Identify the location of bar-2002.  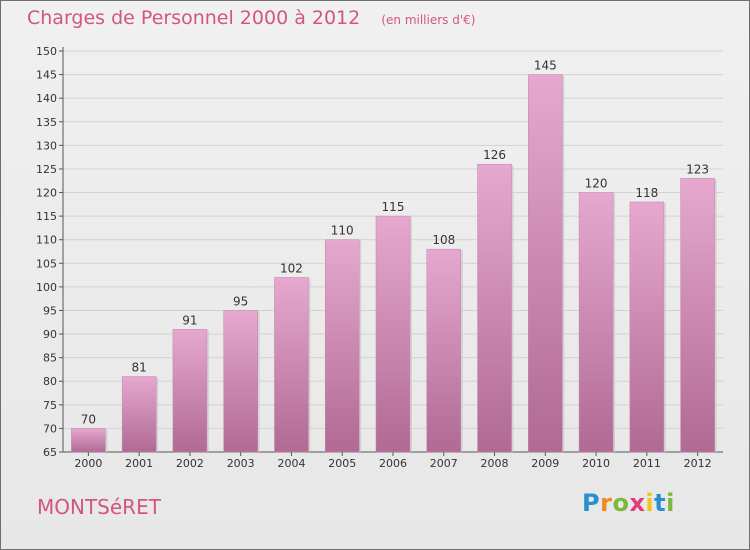
(190, 391).